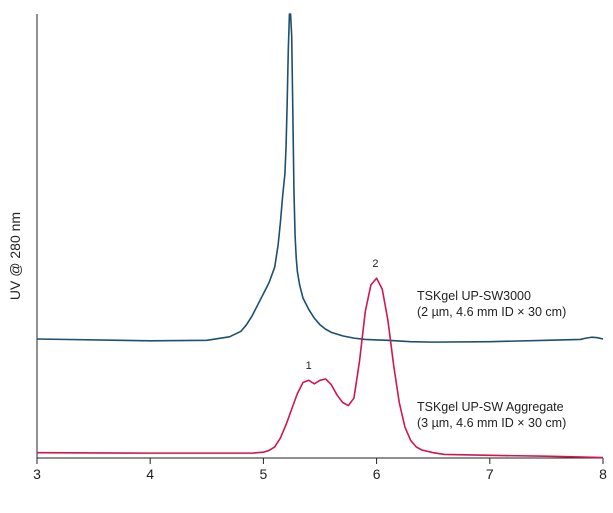 This screenshot has width=613, height=513. Describe the element at coordinates (603, 474) in the screenshot. I see `x-tick-label: 8` at that location.